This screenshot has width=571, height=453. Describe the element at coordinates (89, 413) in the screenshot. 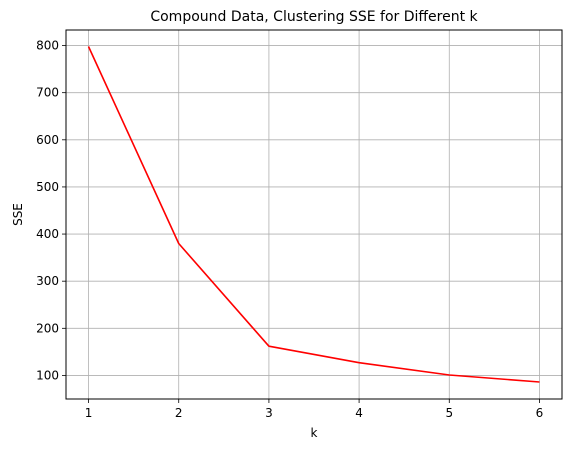

I see `x-tick-label: 1` at that location.